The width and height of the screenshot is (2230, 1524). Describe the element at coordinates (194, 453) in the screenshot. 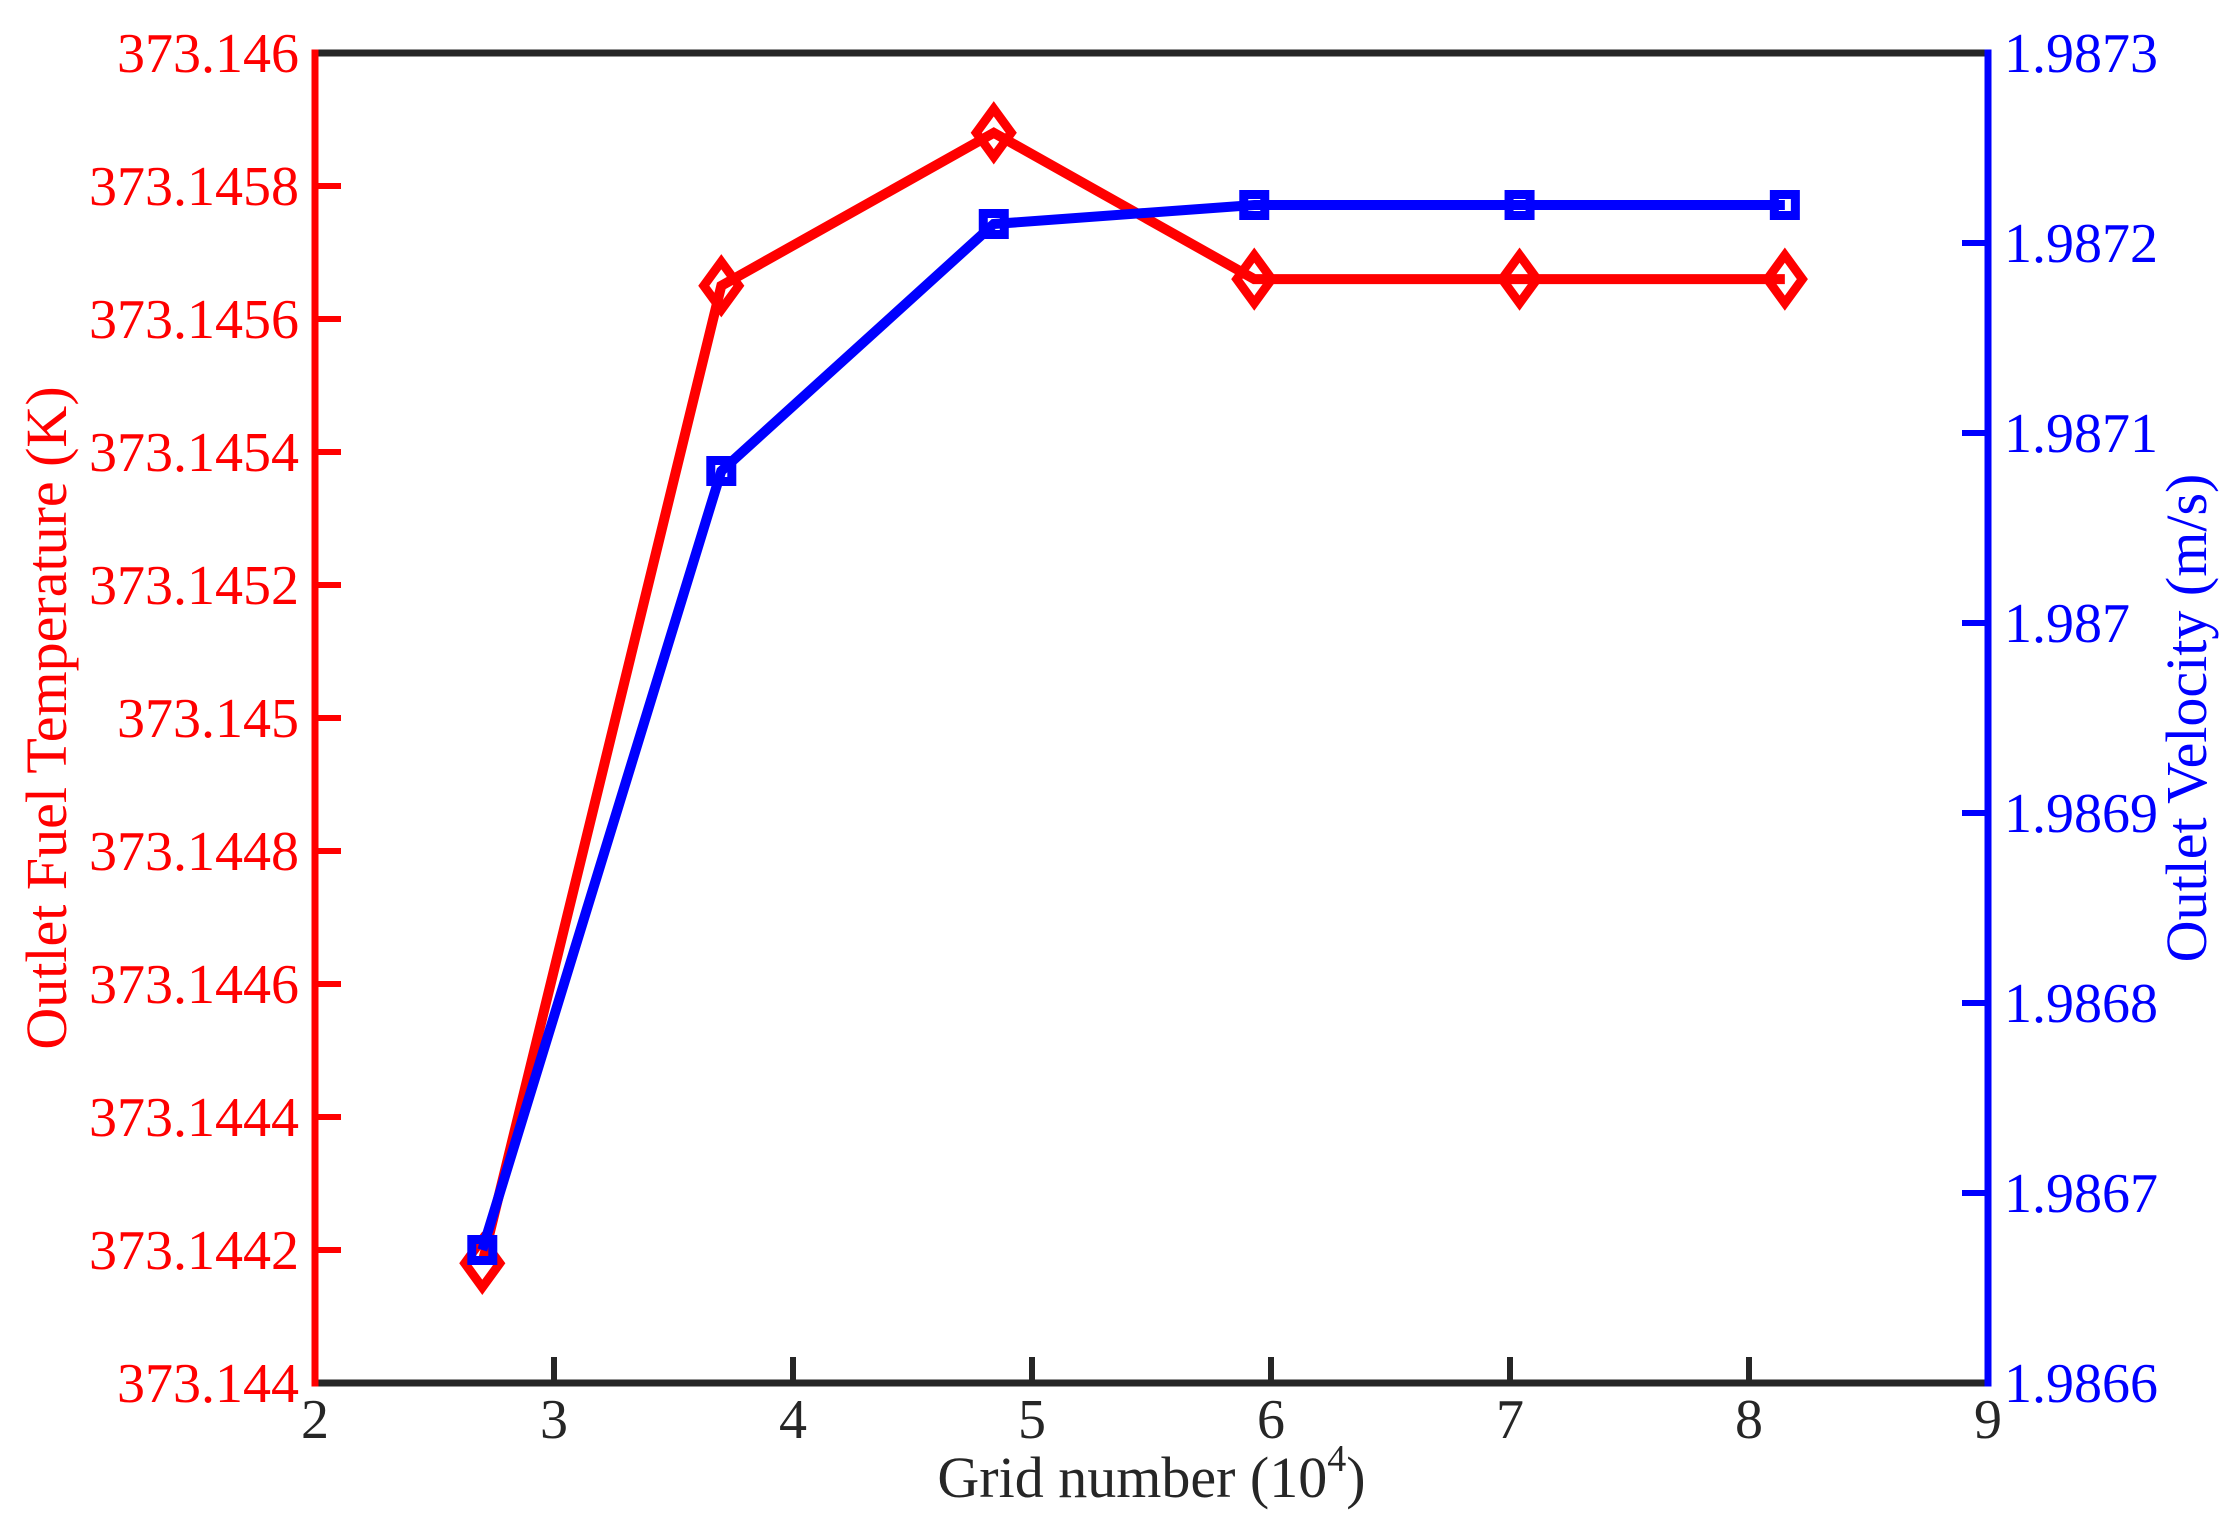

I see `left-tick-label: 373.1454` at that location.